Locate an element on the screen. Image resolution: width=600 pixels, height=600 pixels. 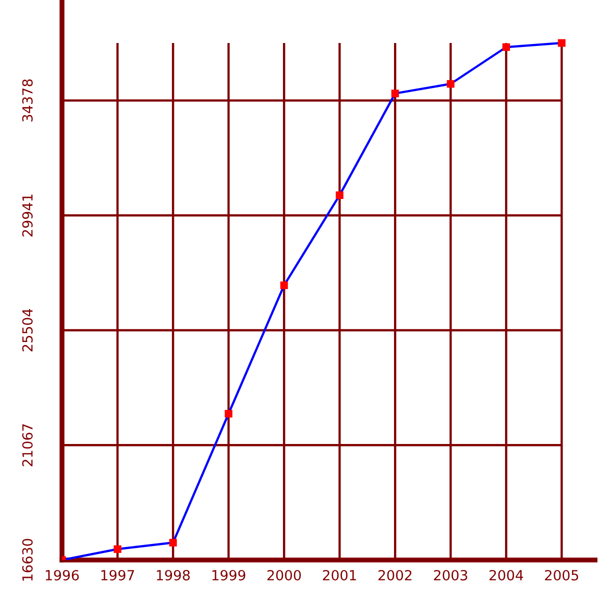
x-tick-label: 2004 is located at coordinates (507, 575).